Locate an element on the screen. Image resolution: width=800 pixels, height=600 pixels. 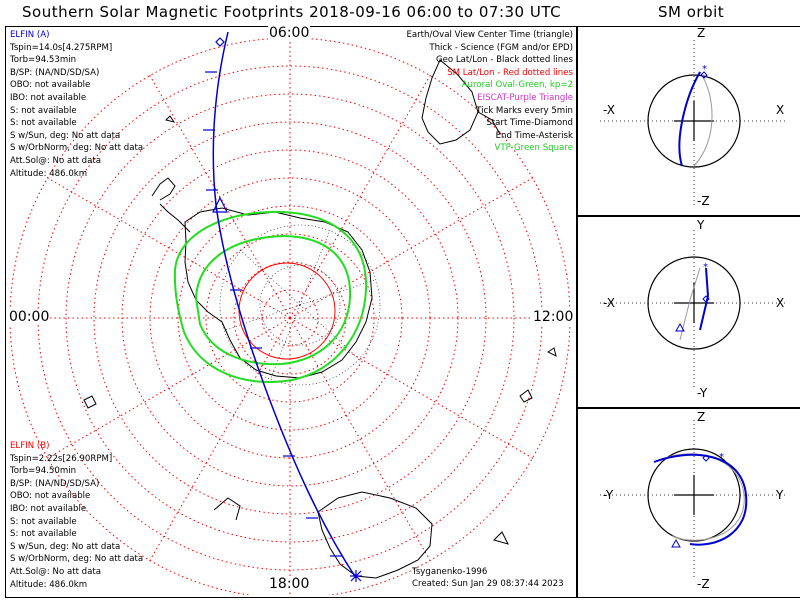
orbit1-top: Z is located at coordinates (701, 33).